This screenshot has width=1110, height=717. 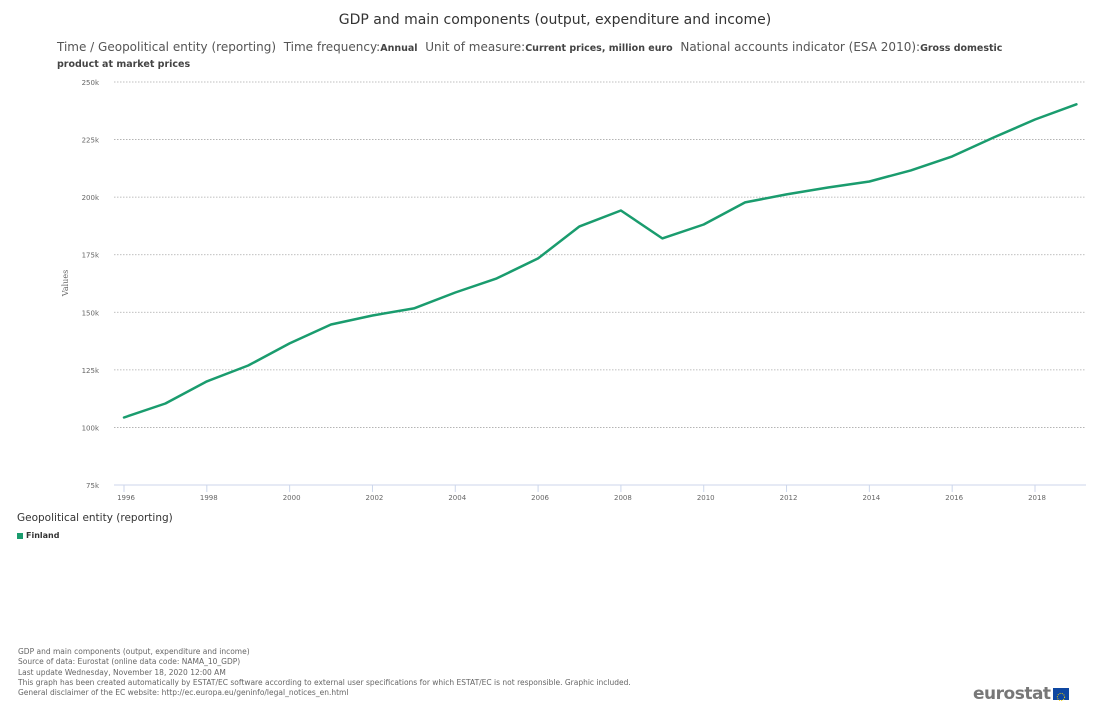 What do you see at coordinates (91, 141) in the screenshot?
I see `y-tick-label: 225k` at bounding box center [91, 141].